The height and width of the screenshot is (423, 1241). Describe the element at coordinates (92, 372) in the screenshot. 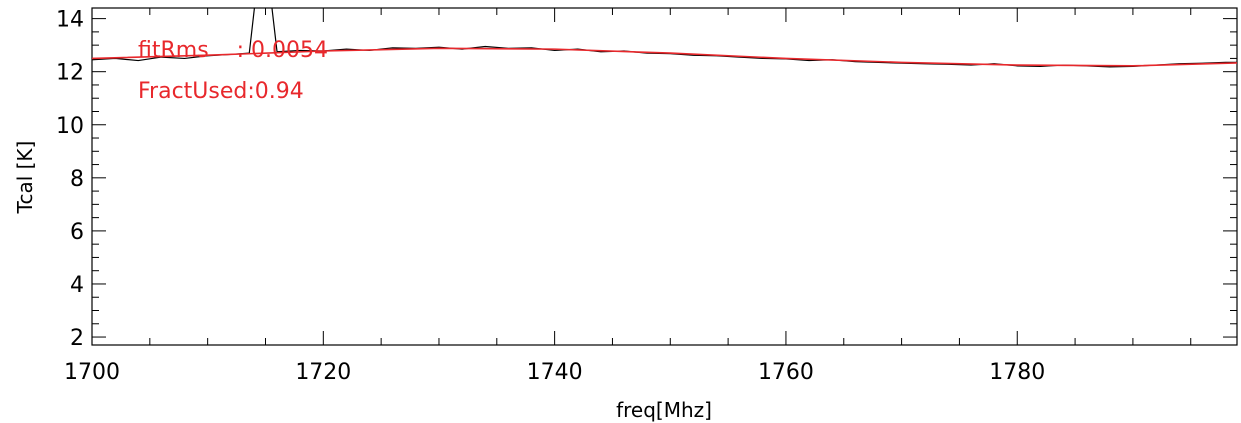

I see `x-tick-label: 1700` at that location.